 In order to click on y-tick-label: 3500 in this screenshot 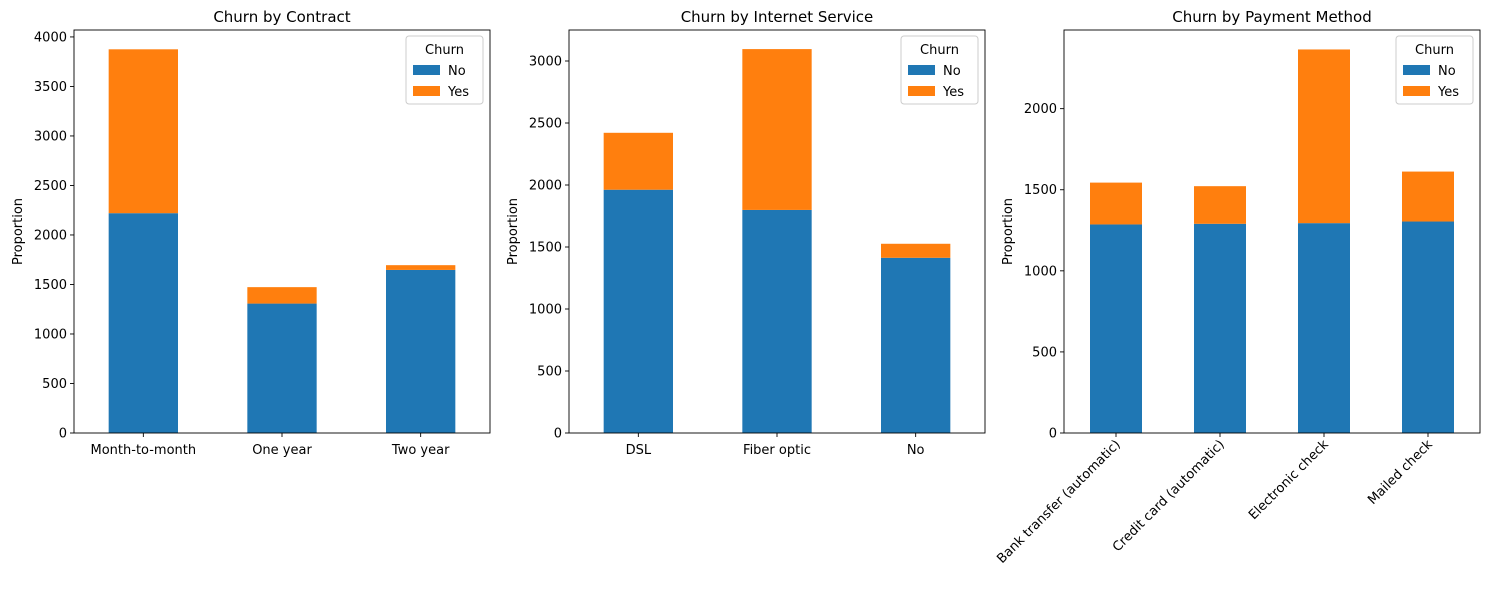, I will do `click(50, 87)`.